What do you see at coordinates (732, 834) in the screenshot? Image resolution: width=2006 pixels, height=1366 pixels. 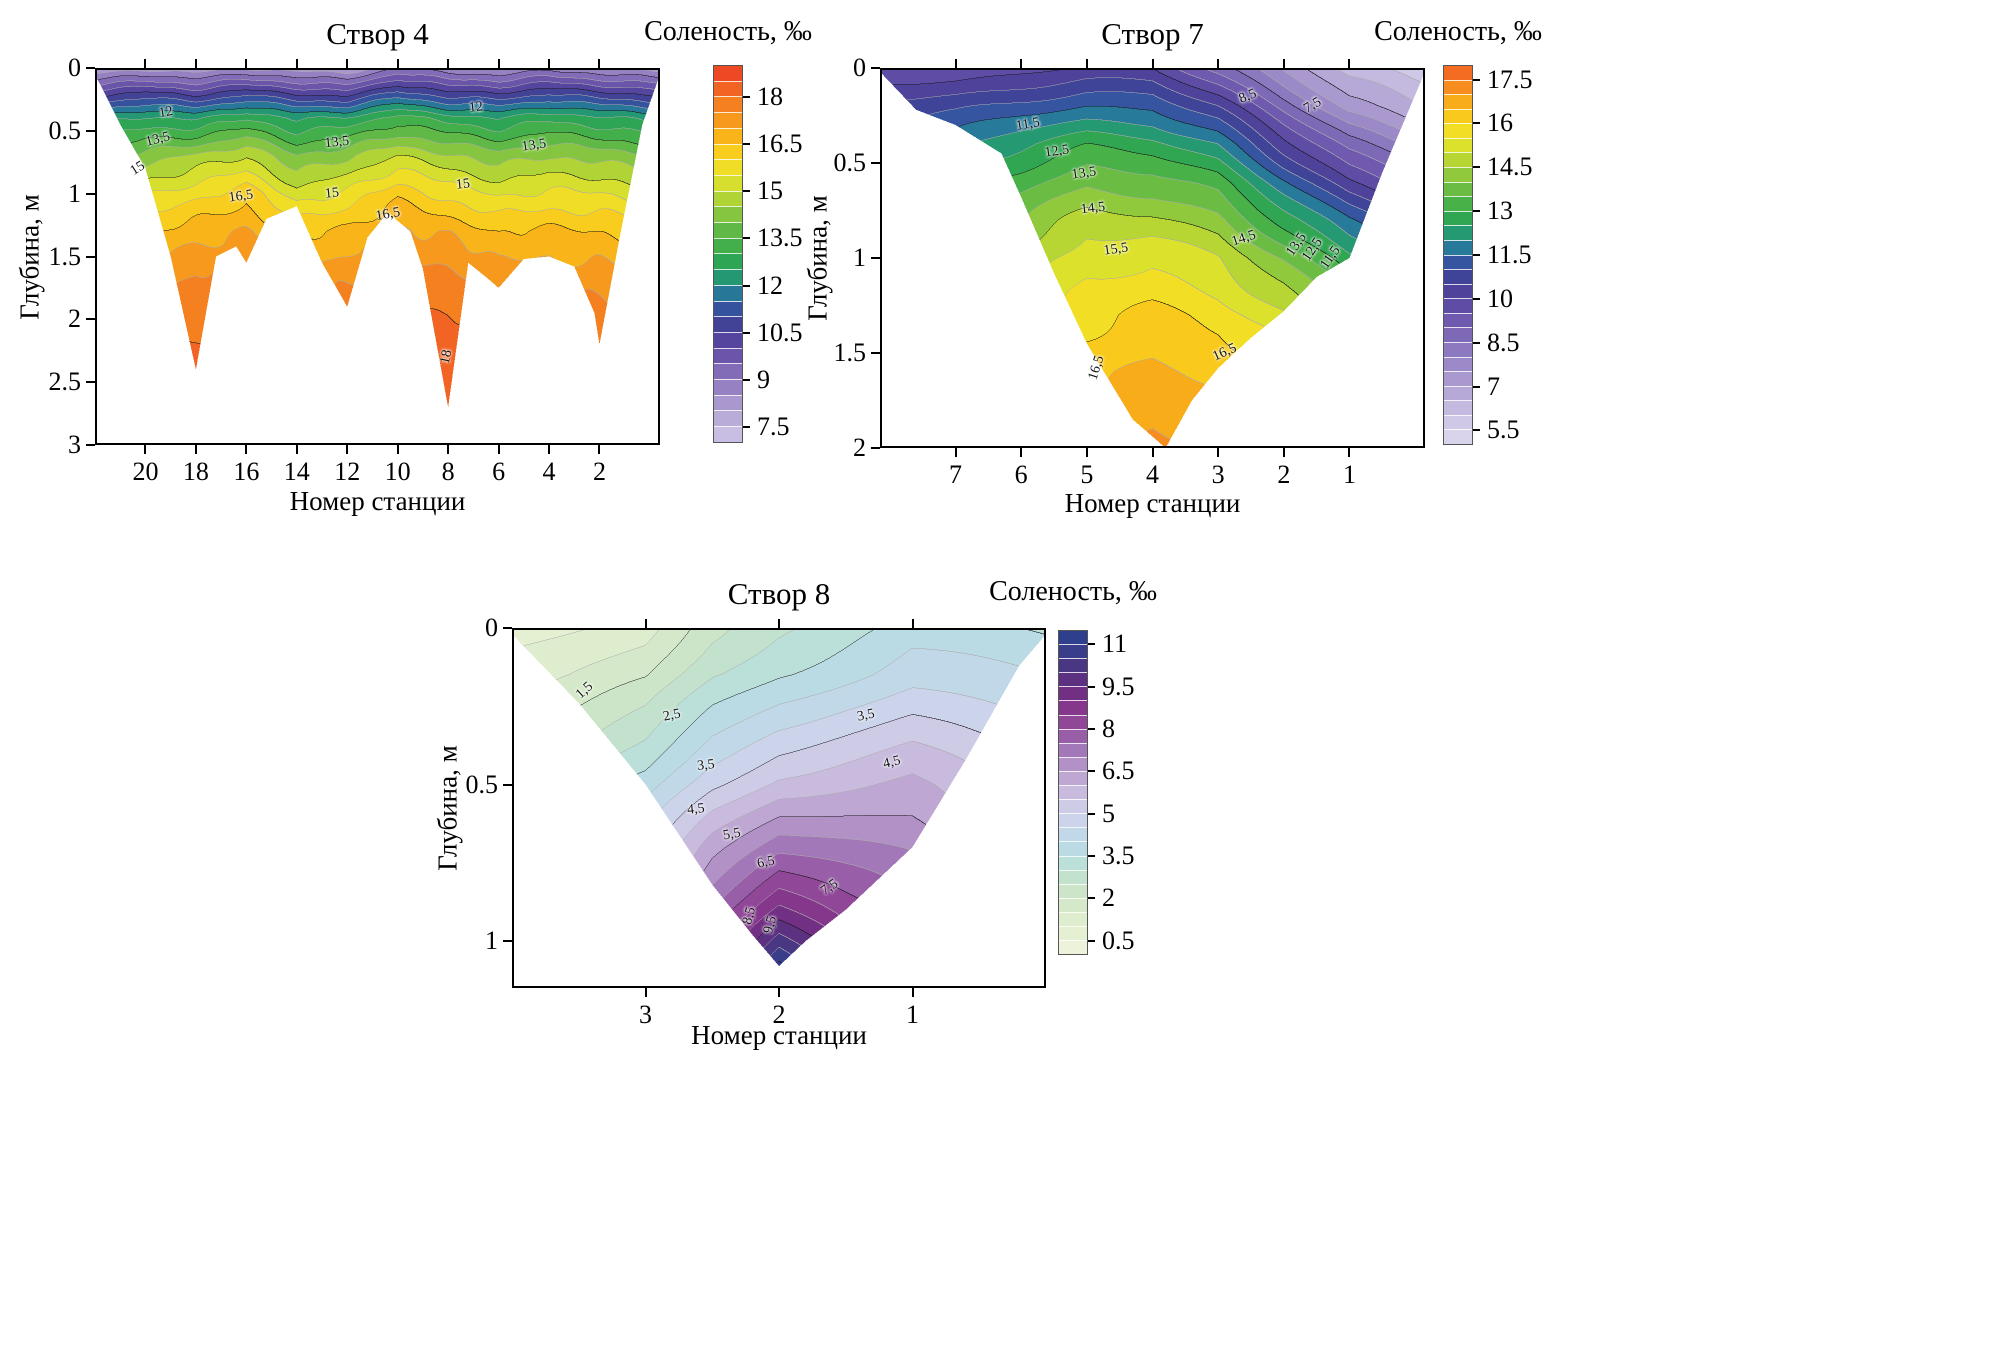 I see `contour-label: 5,5` at bounding box center [732, 834].